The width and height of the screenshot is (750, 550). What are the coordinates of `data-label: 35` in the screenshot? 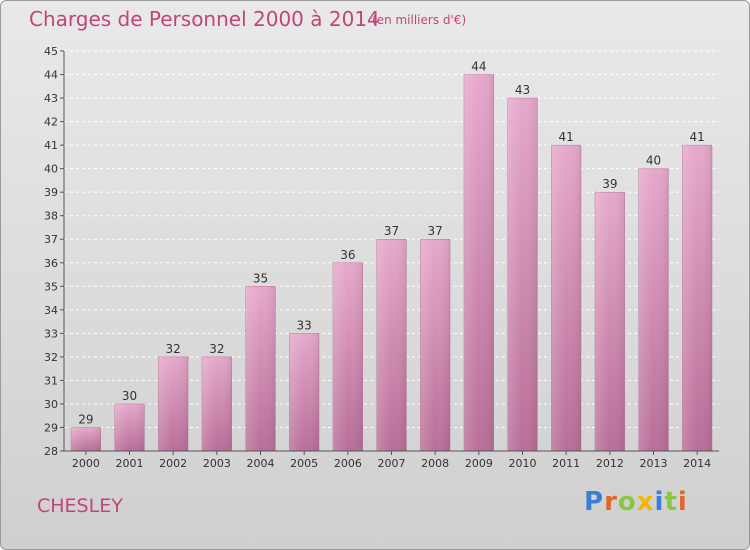 It's located at (260, 278).